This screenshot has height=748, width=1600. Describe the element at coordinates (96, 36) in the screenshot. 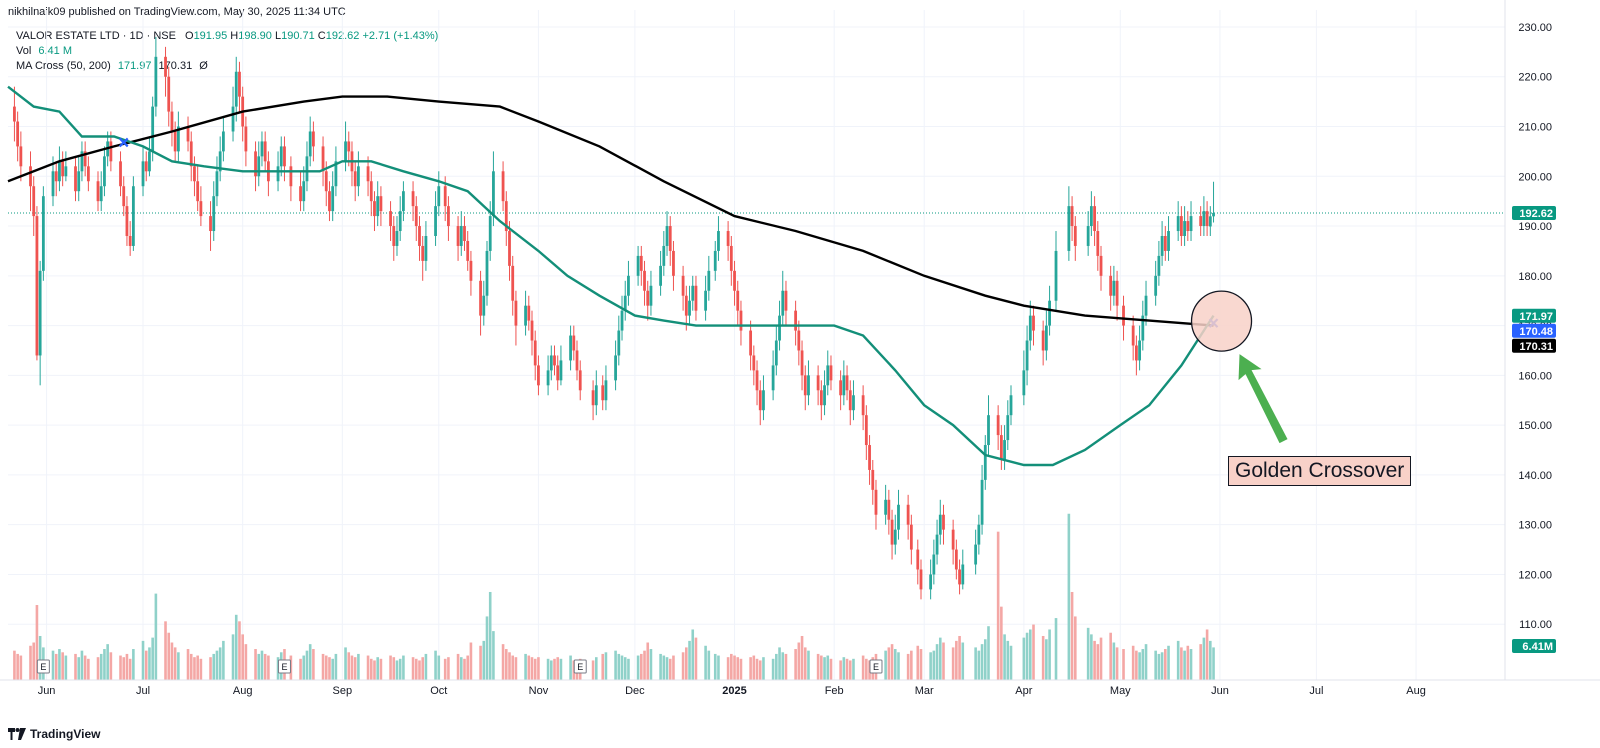

I see `symbol-name: VALOR ESTATE LTD · 1D · NSE` at that location.